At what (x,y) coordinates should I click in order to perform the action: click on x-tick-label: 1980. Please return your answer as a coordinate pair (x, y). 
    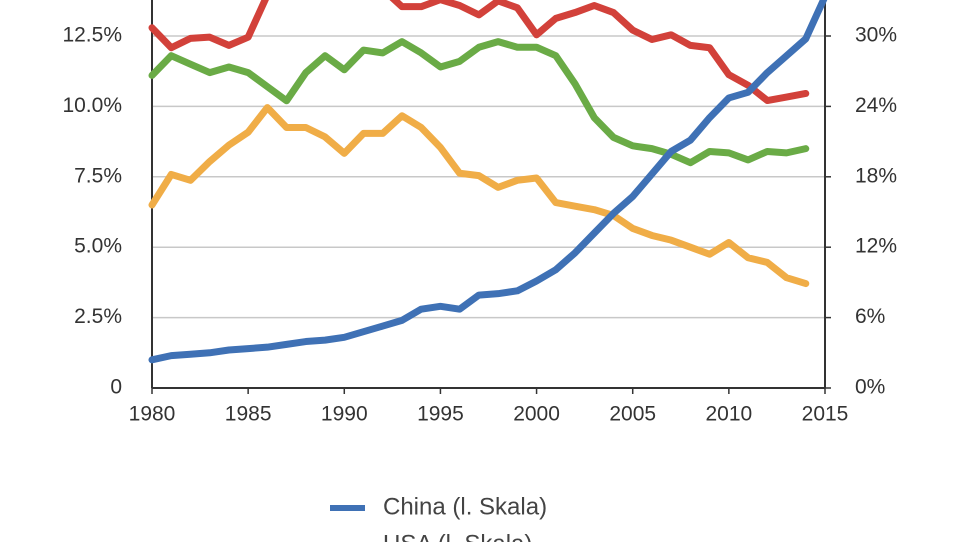
    Looking at the image, I should click on (152, 414).